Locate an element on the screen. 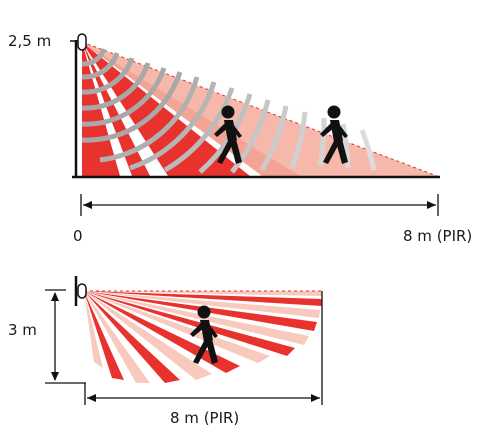  range-start-label: 0 is located at coordinates (78, 236).